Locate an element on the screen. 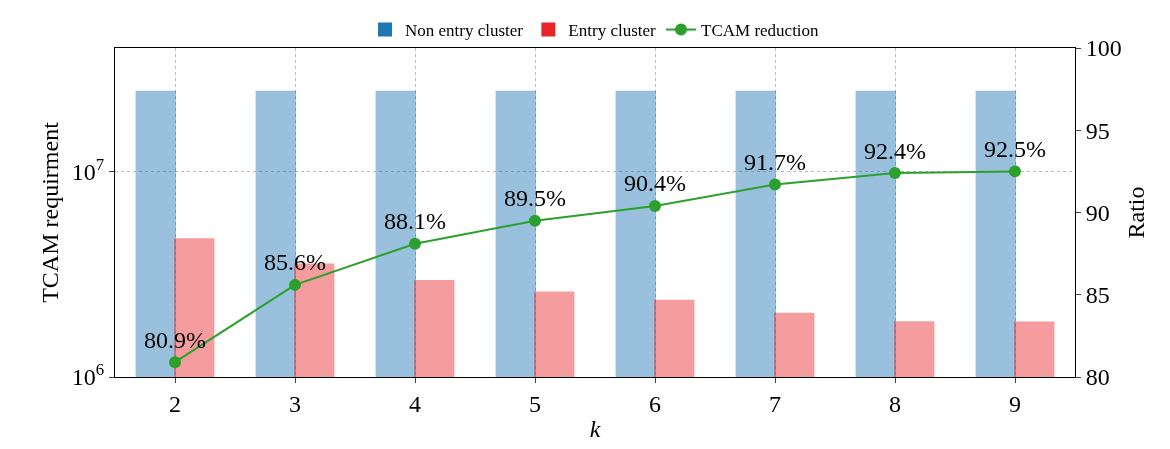  x-axis-title: k is located at coordinates (595, 429).